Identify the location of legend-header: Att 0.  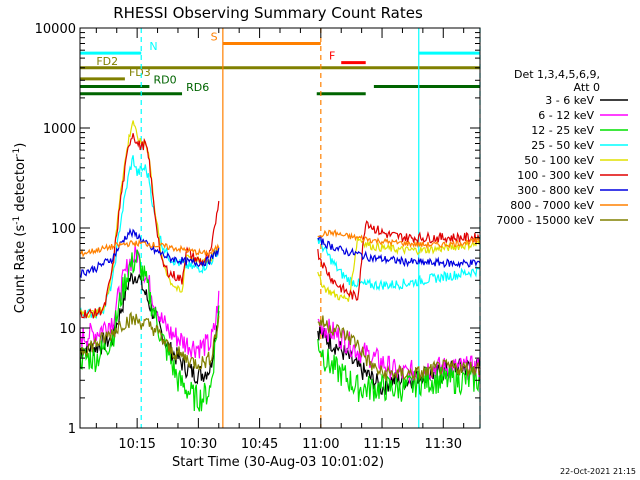
(587, 87).